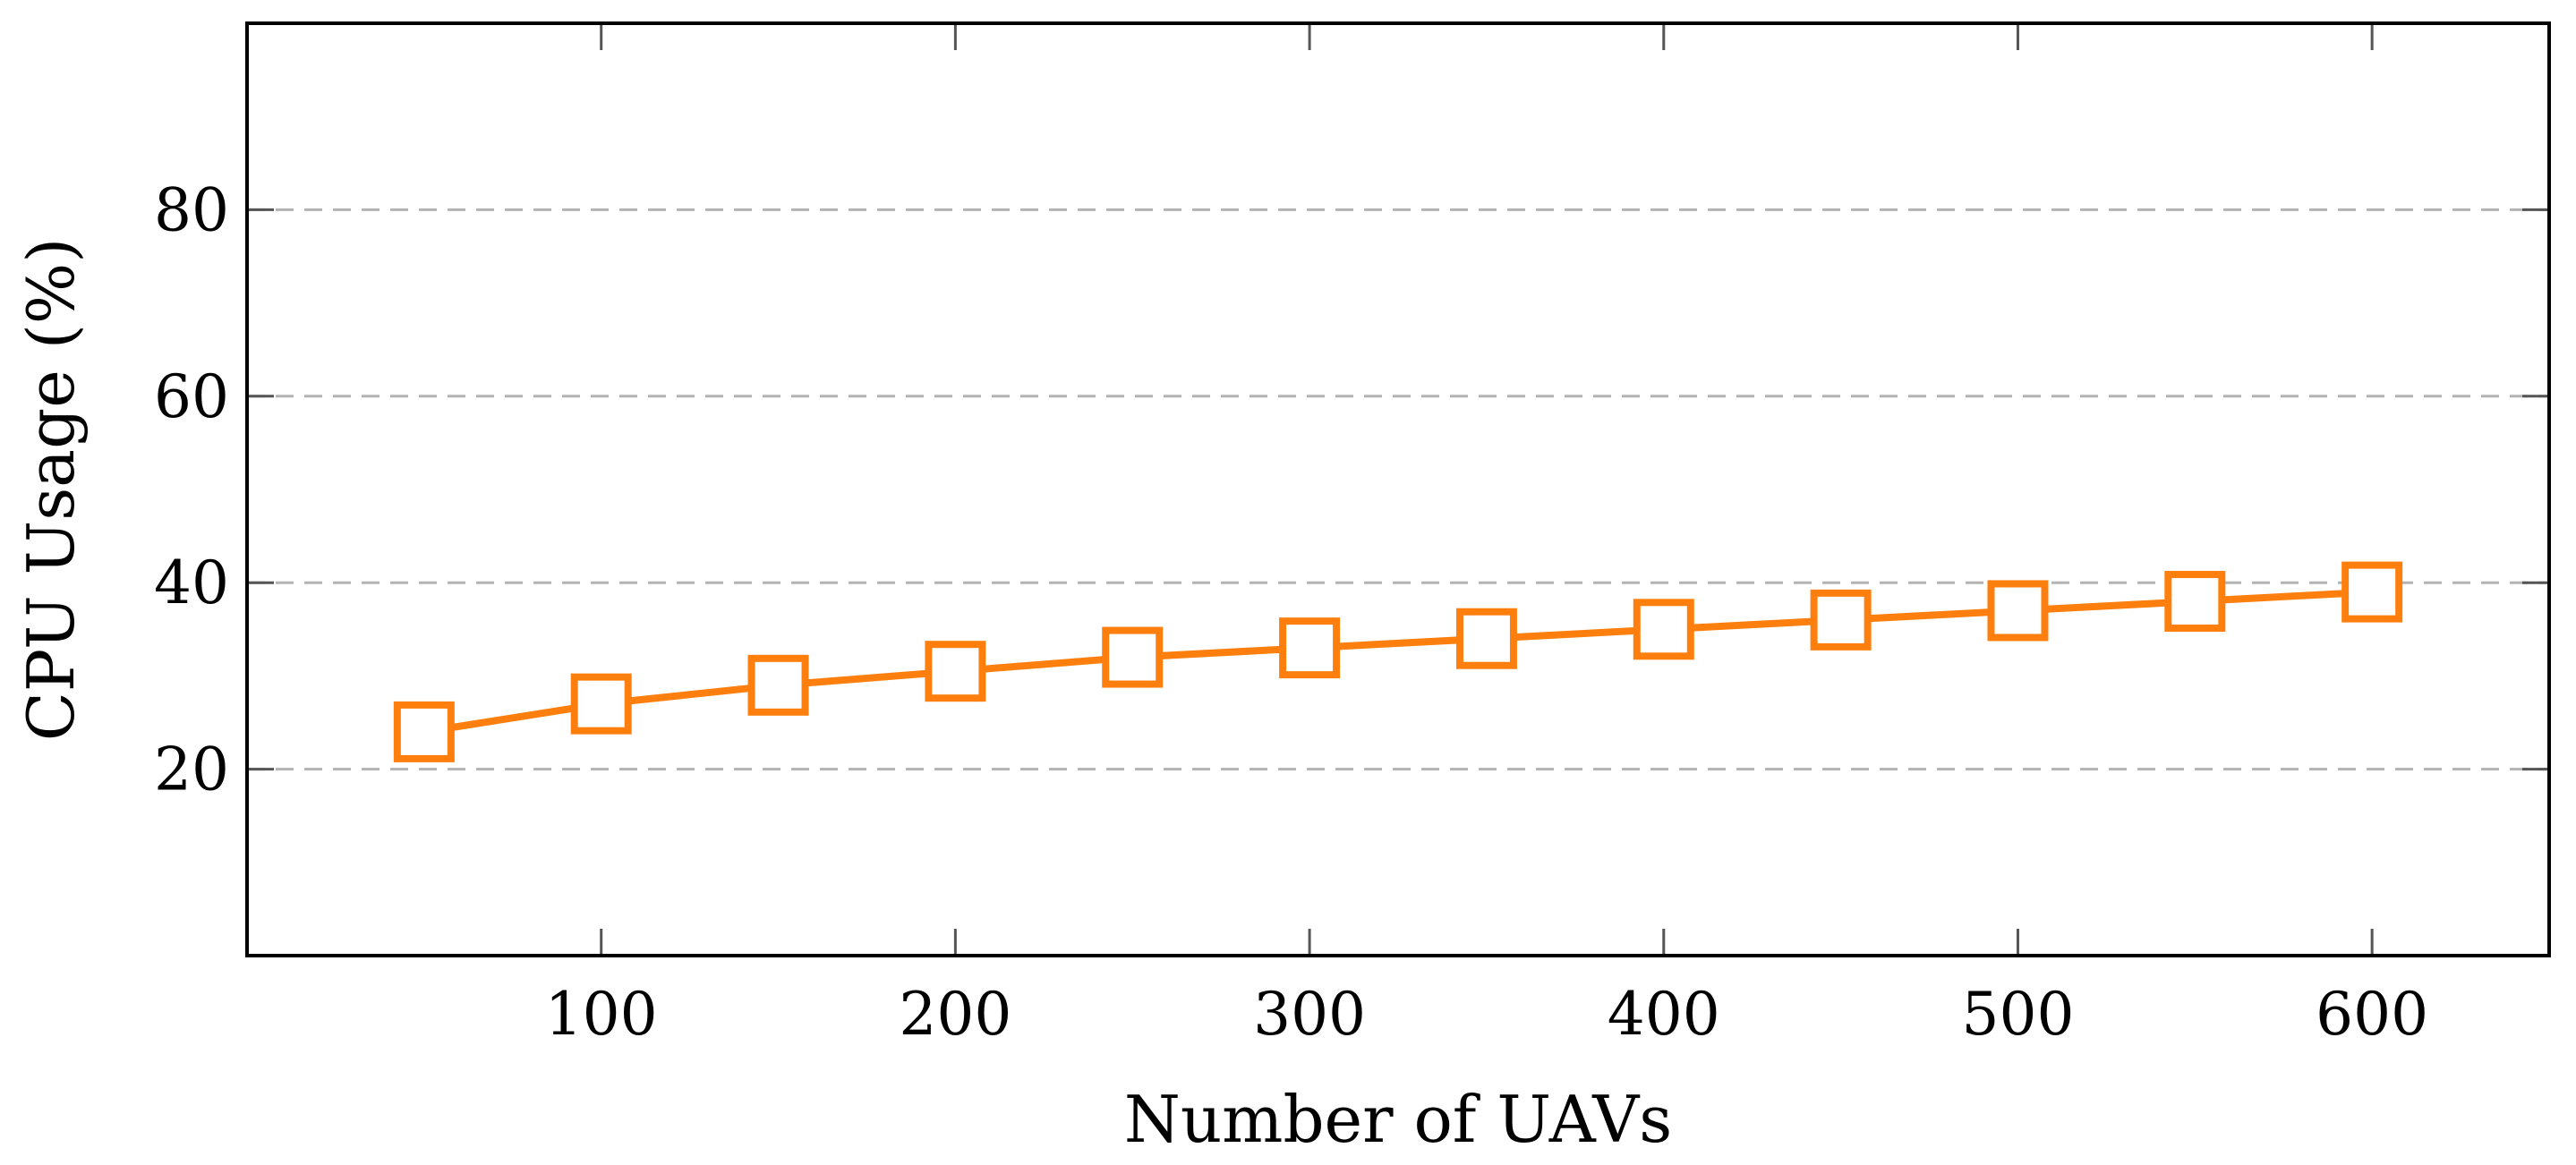 This screenshot has height=1165, width=2576. I want to click on x-tick-label: 300, so click(1309, 1015).